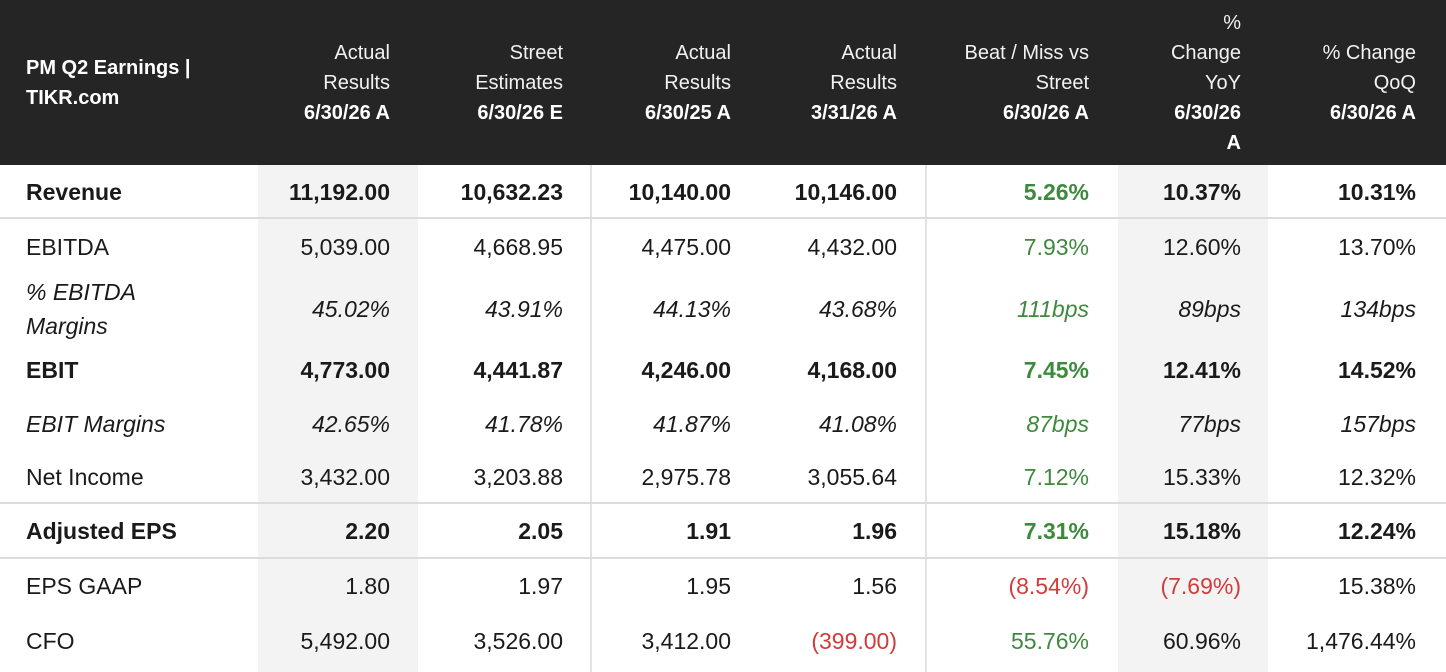  I want to click on row-label: % EBITDA Margins, so click(81, 309).